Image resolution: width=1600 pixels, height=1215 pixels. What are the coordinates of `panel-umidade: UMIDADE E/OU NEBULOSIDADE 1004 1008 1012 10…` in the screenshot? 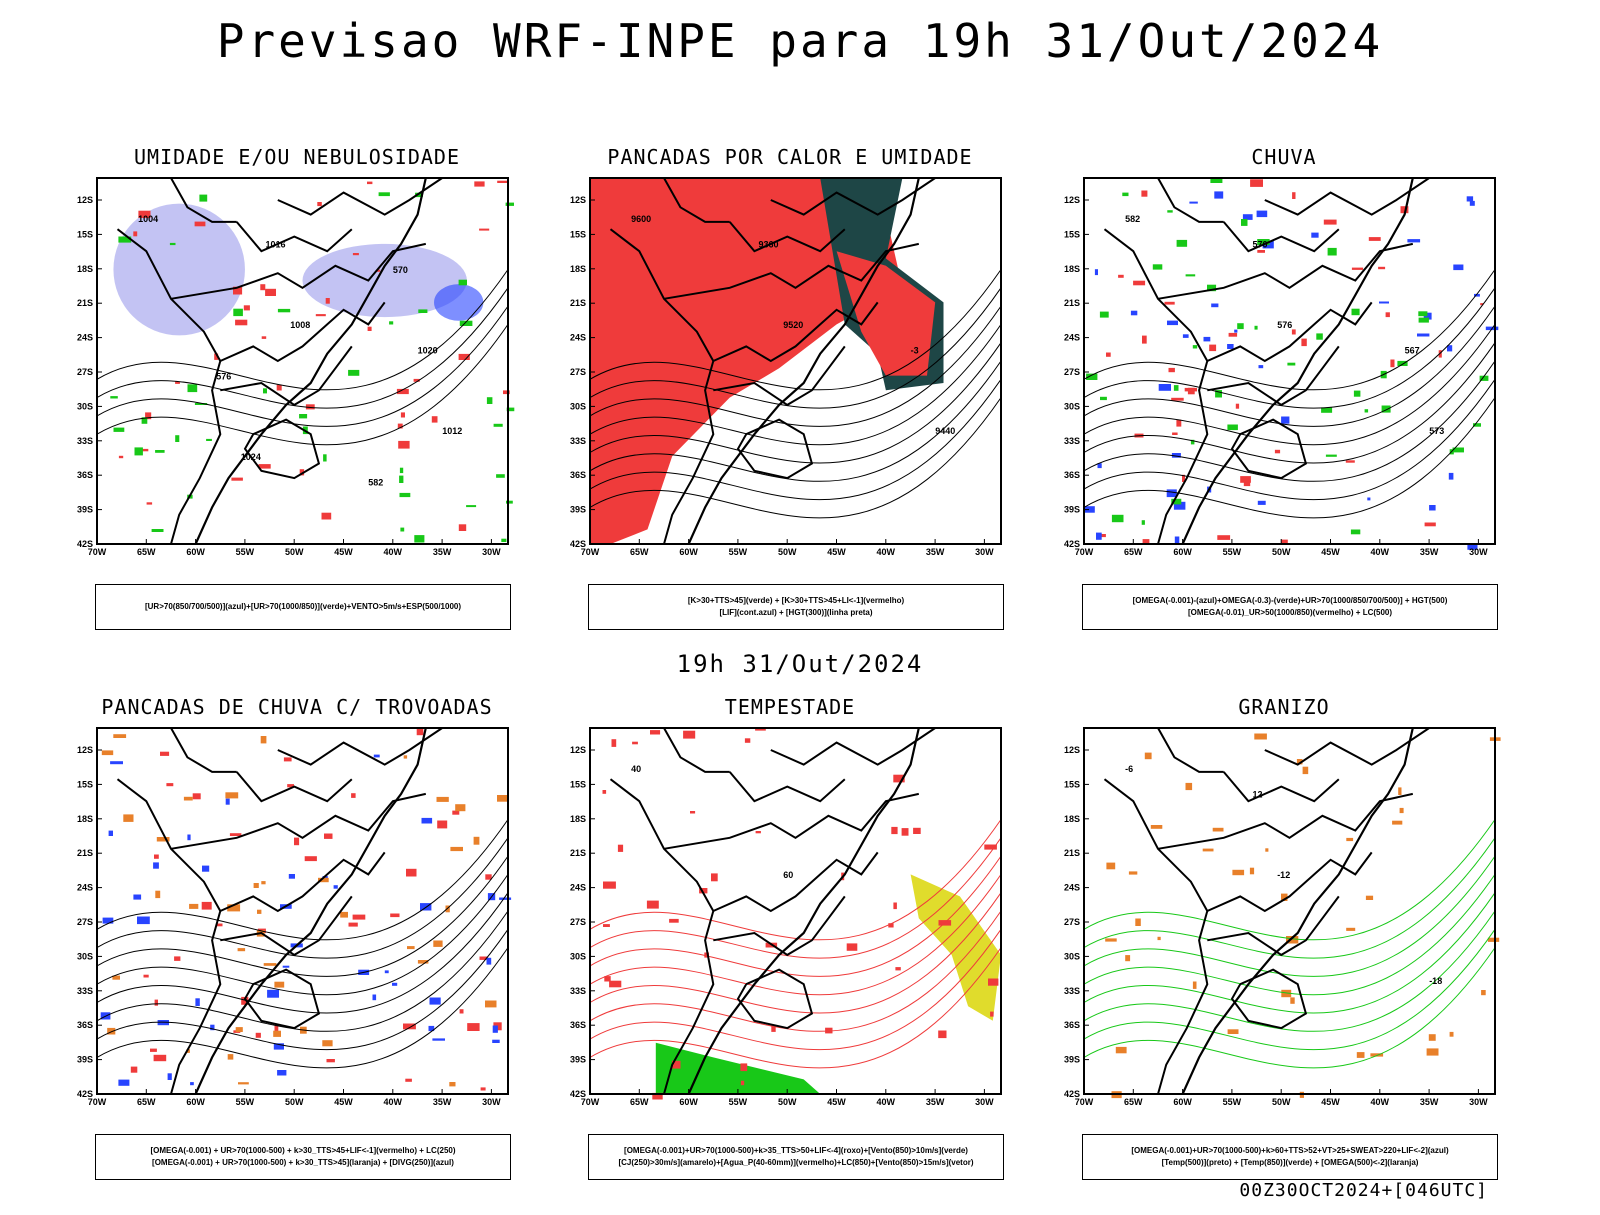 It's located at (297, 405).